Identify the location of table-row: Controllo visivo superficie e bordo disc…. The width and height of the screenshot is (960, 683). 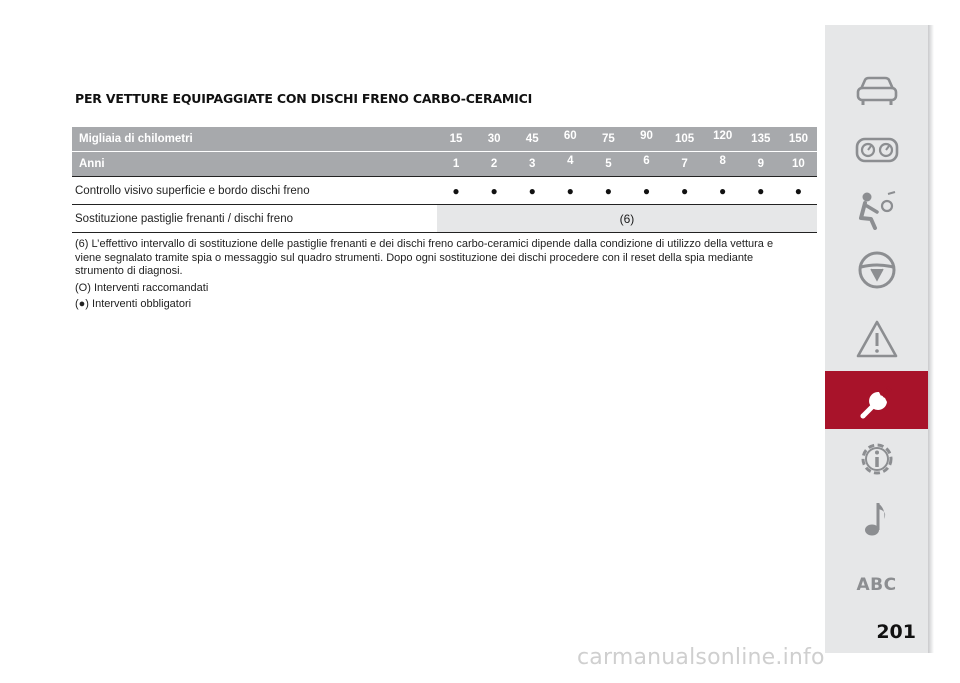
(444, 190).